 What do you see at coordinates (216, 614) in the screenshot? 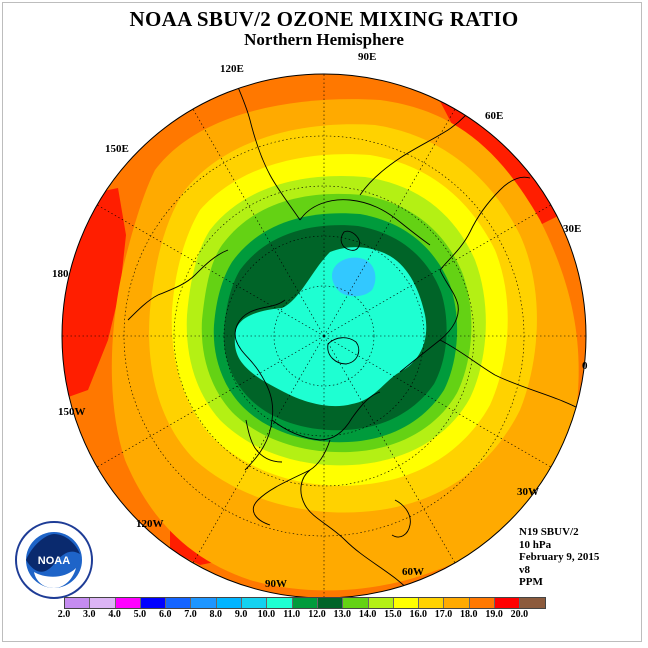
I see `colorbar-tick-label: 8.0` at bounding box center [216, 614].